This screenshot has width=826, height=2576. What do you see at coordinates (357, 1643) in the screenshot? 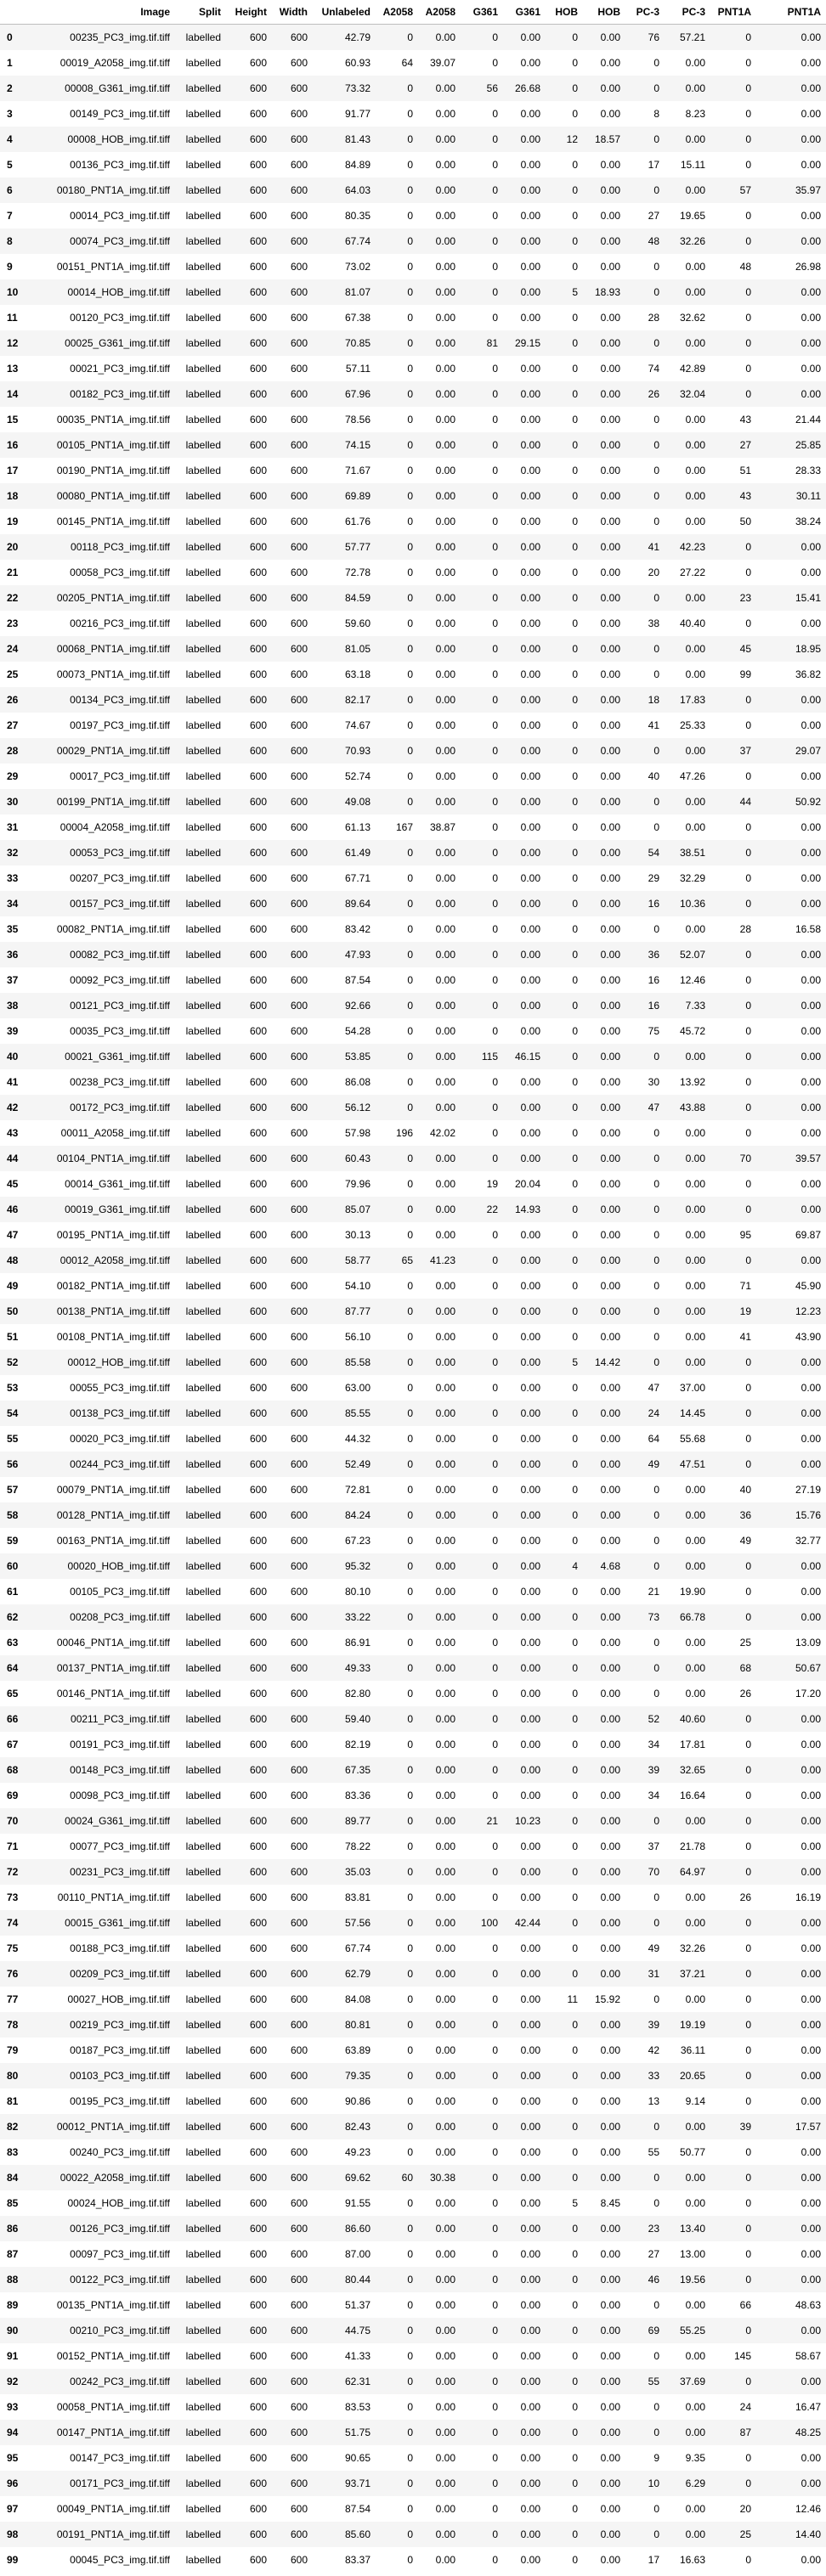
I see `table-cell: 86.91` at bounding box center [357, 1643].